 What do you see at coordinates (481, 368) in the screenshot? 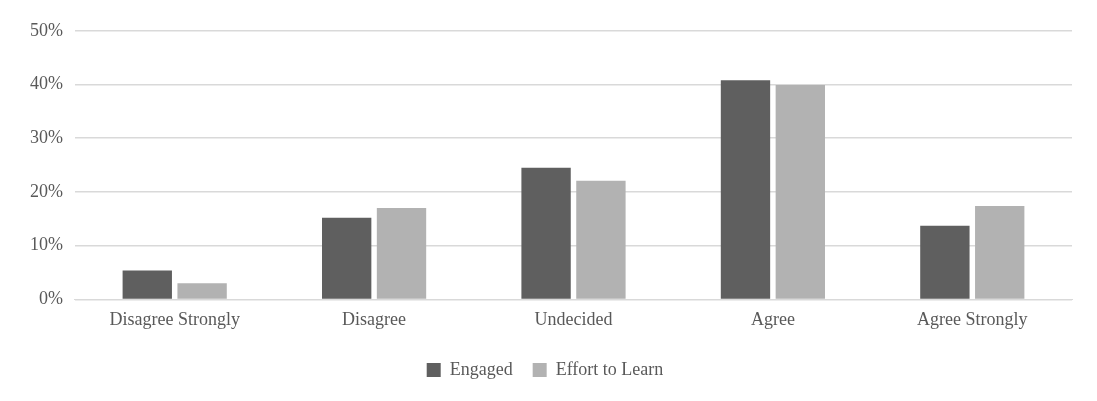
I see `legend-label: Engaged` at bounding box center [481, 368].